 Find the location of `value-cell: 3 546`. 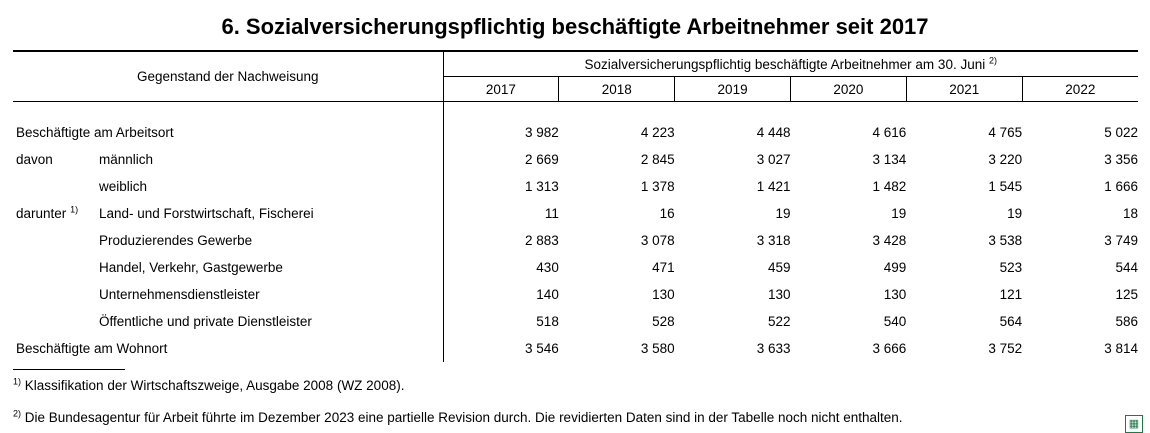

value-cell: 3 546 is located at coordinates (542, 348).